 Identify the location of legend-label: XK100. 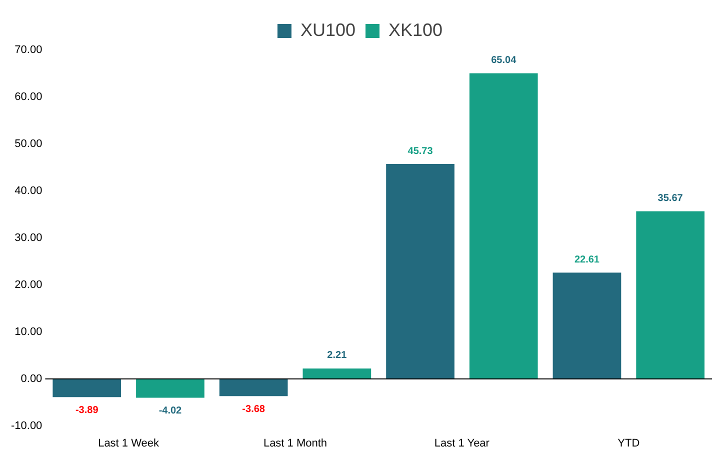
(415, 30).